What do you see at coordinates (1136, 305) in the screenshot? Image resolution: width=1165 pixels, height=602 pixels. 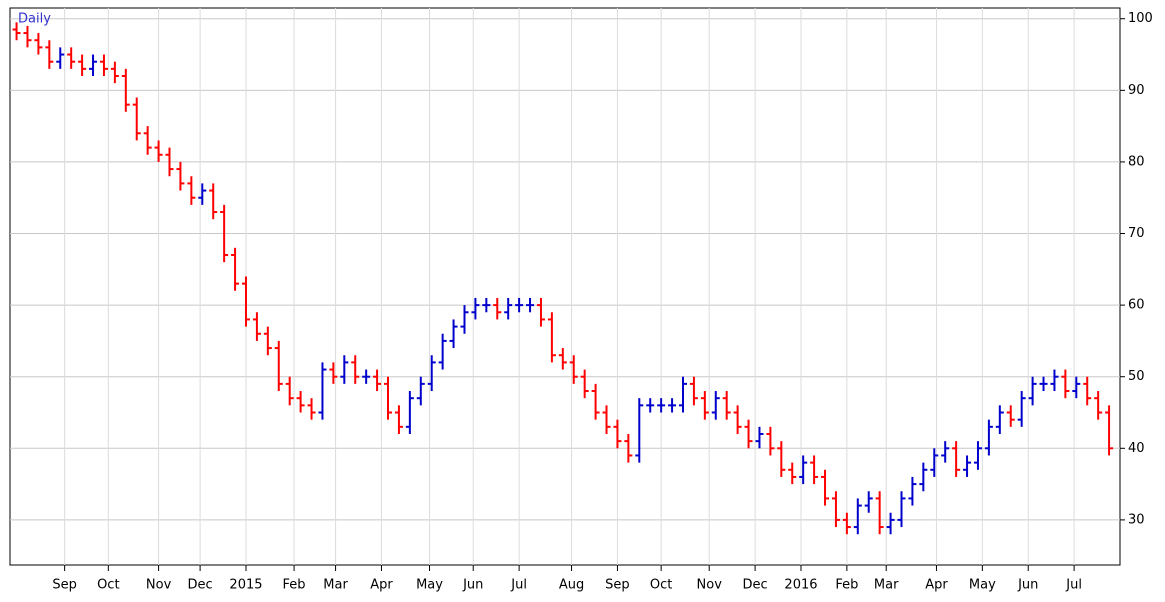 I see `y-tick-label: 60` at bounding box center [1136, 305].